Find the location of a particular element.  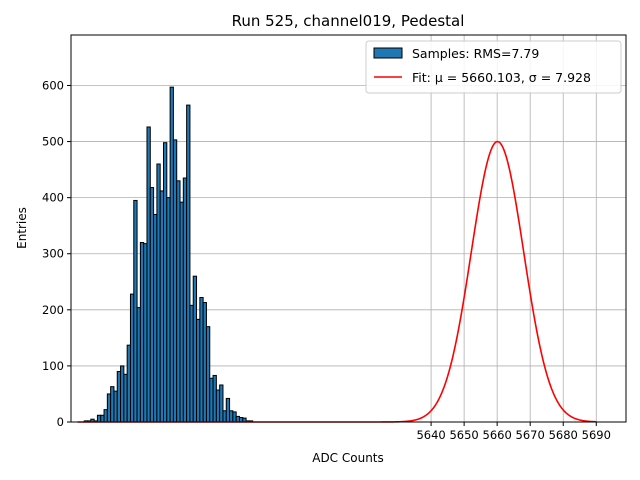

y-tick-label: 400 is located at coordinates (53, 198).